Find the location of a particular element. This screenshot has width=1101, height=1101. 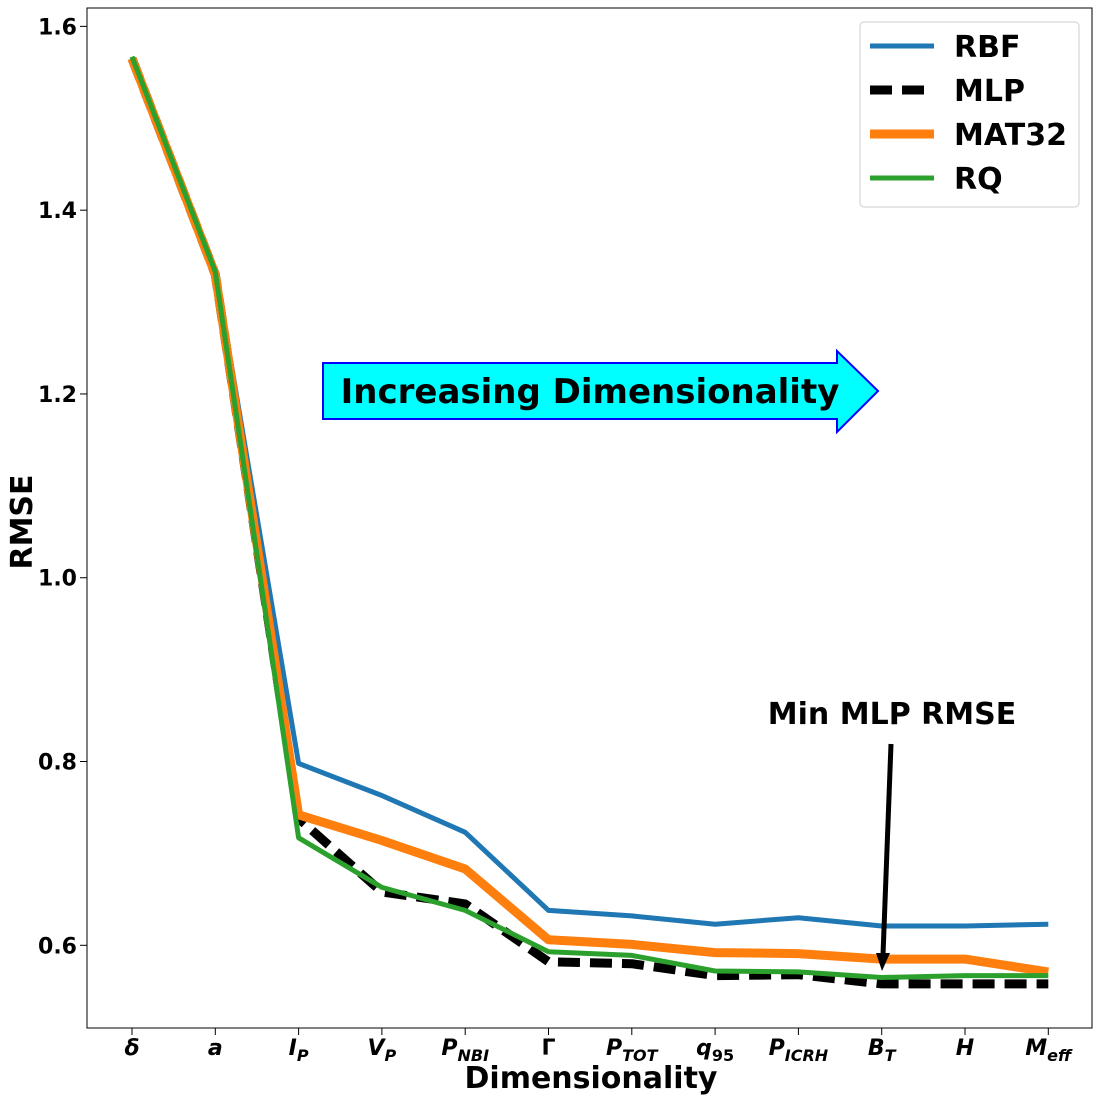

increasing-dimensionality-arrow: Increasing Dimensionality is located at coordinates (601, 391).